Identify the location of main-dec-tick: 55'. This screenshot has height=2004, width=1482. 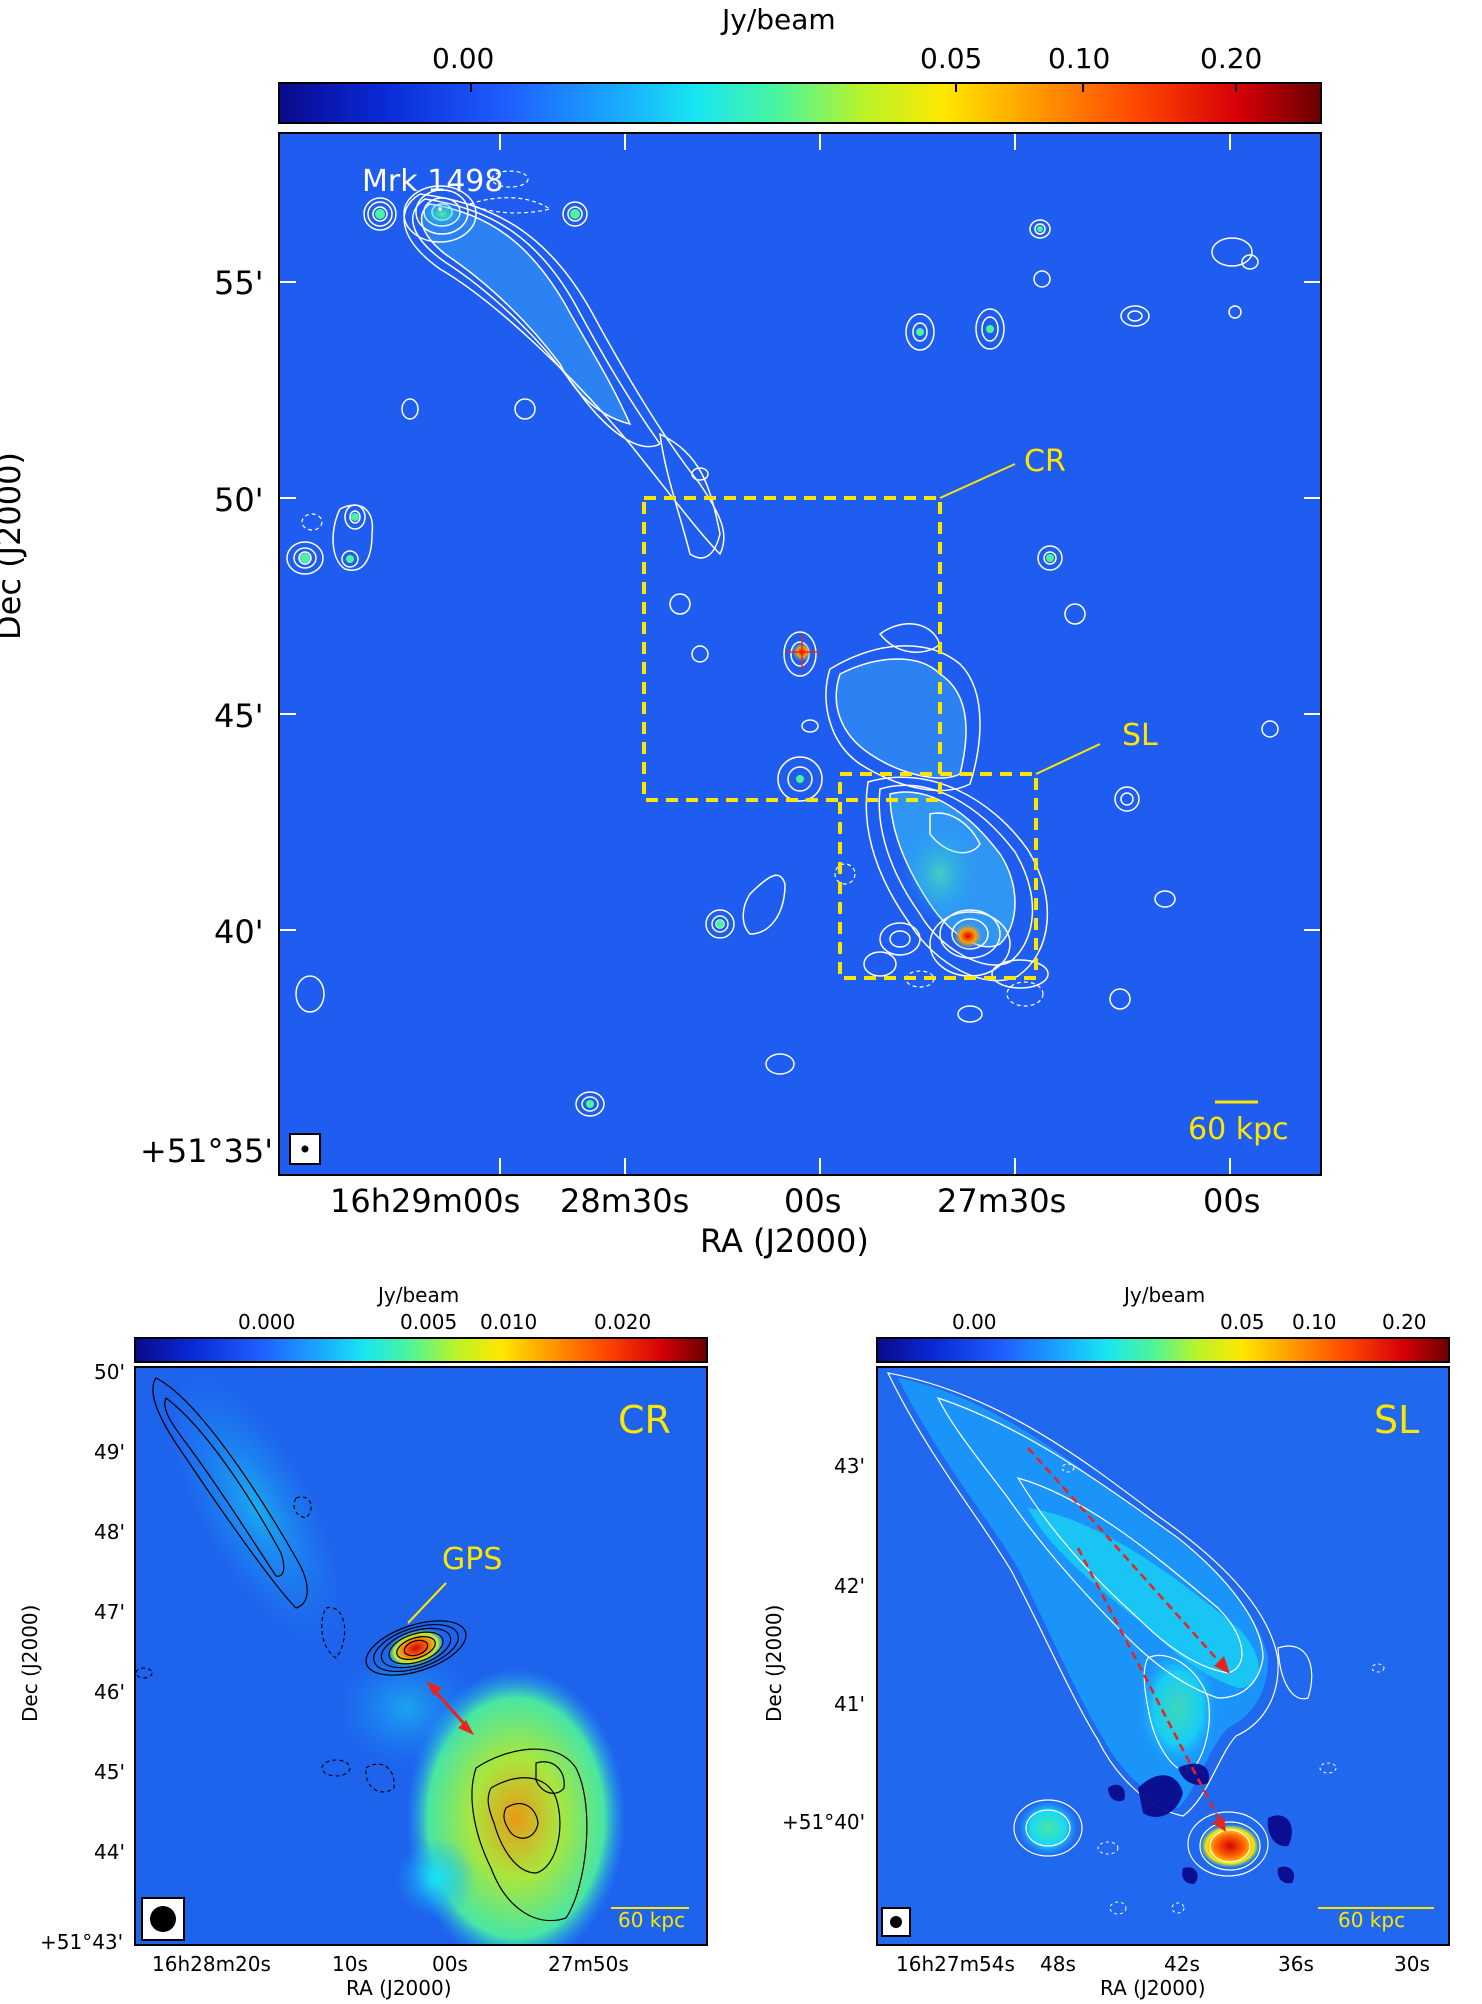
(239, 283).